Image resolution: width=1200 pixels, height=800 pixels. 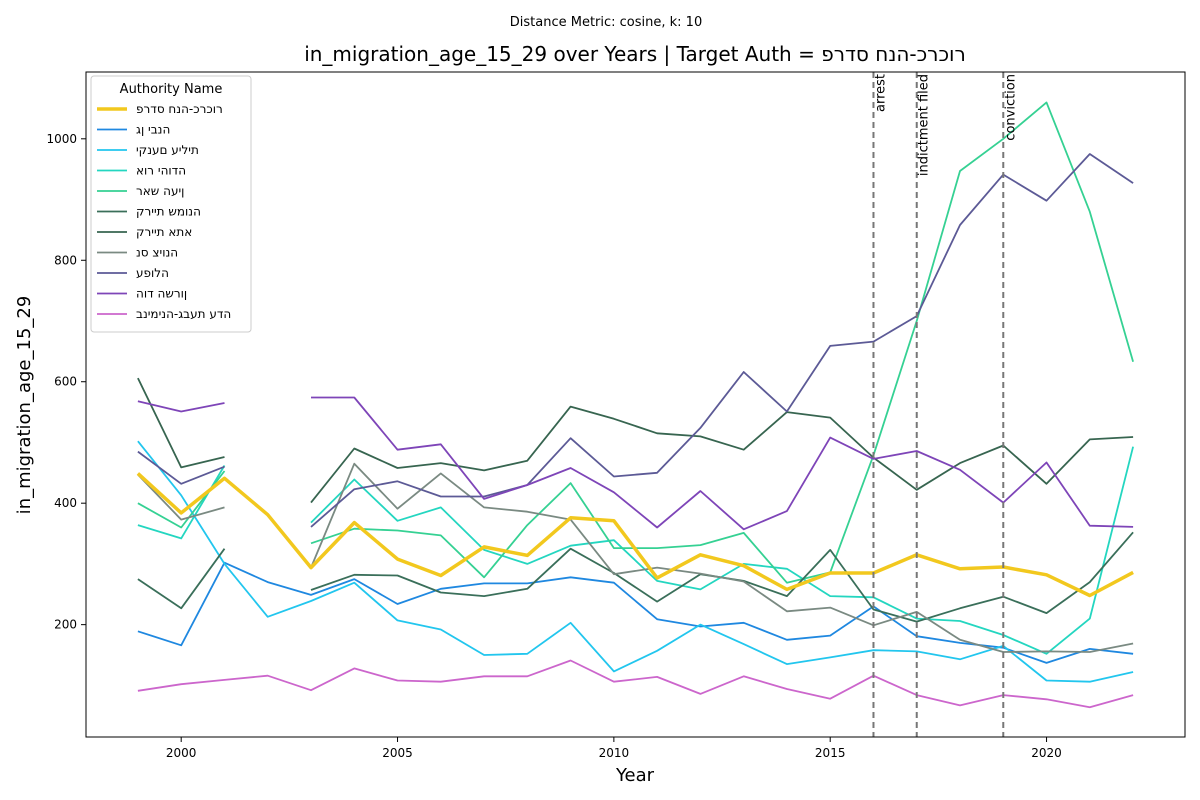 What do you see at coordinates (924, 125) in the screenshot?
I see `event-label-1: indictment filed` at bounding box center [924, 125].